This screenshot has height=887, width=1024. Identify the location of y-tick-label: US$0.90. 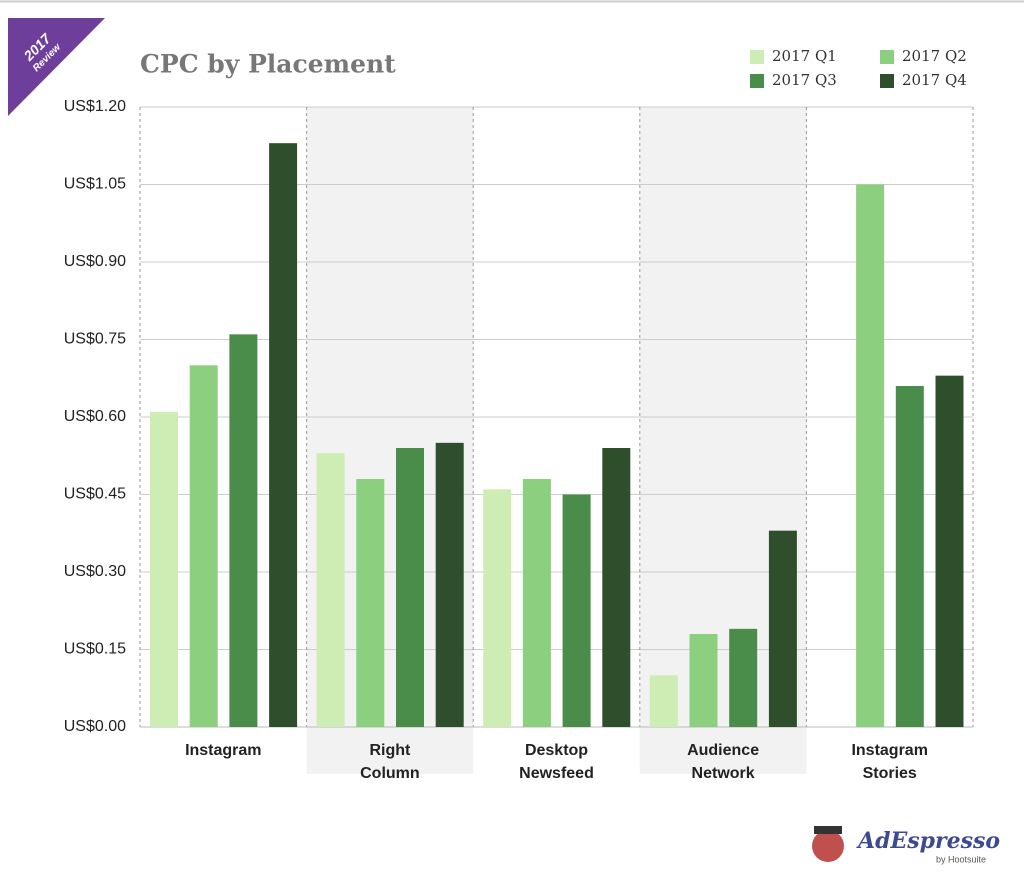
(95, 261).